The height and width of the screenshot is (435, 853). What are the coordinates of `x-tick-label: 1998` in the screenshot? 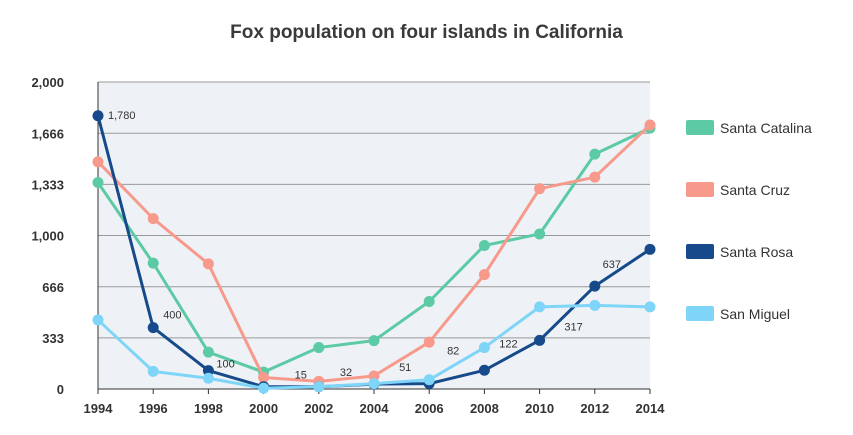 It's located at (208, 408).